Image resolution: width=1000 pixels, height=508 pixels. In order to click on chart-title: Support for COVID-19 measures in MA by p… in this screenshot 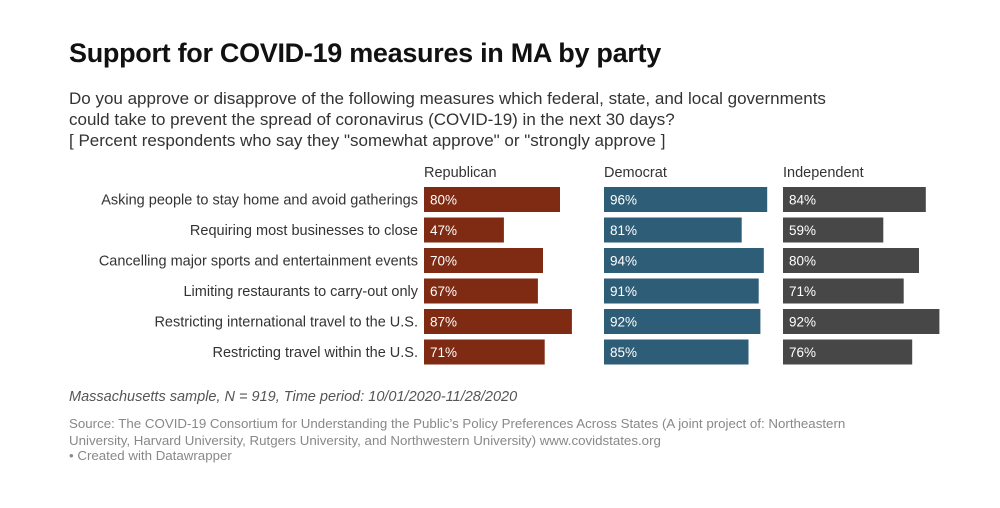, I will do `click(365, 53)`.